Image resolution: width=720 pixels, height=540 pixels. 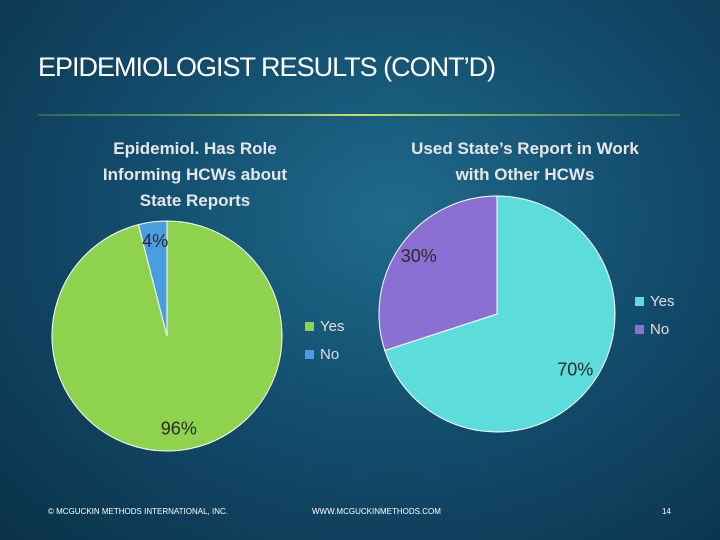 What do you see at coordinates (179, 428) in the screenshot?
I see `value-label: 96%` at bounding box center [179, 428].